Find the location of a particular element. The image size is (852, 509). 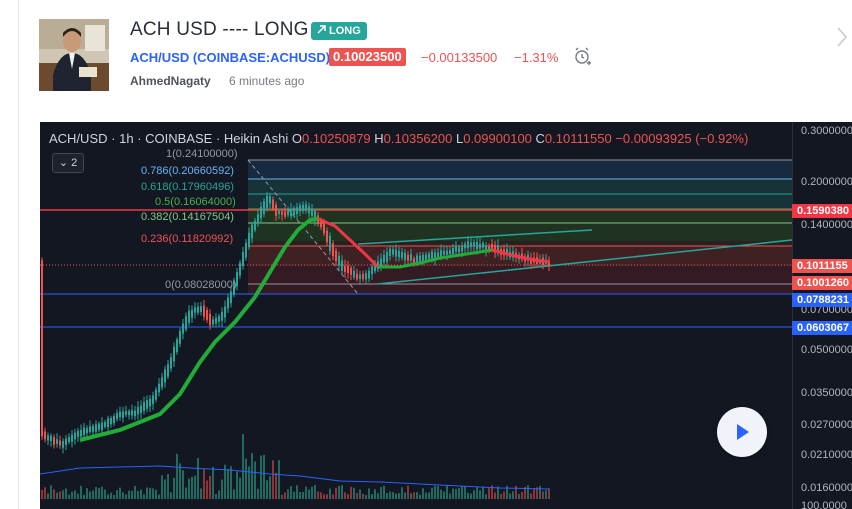

triangle-lower-line is located at coordinates (584, 262).